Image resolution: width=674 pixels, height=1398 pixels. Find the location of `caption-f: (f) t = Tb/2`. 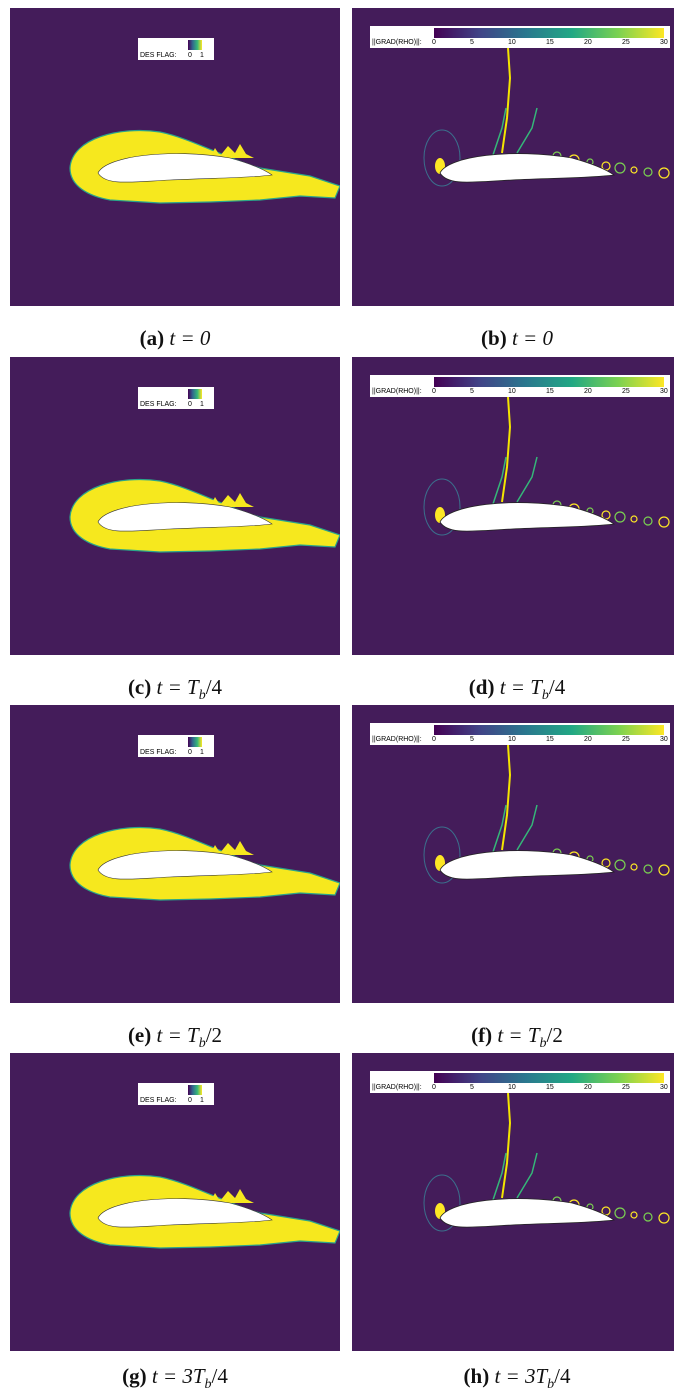

caption-f: (f) t = Tb/2 is located at coordinates (513, 1038).